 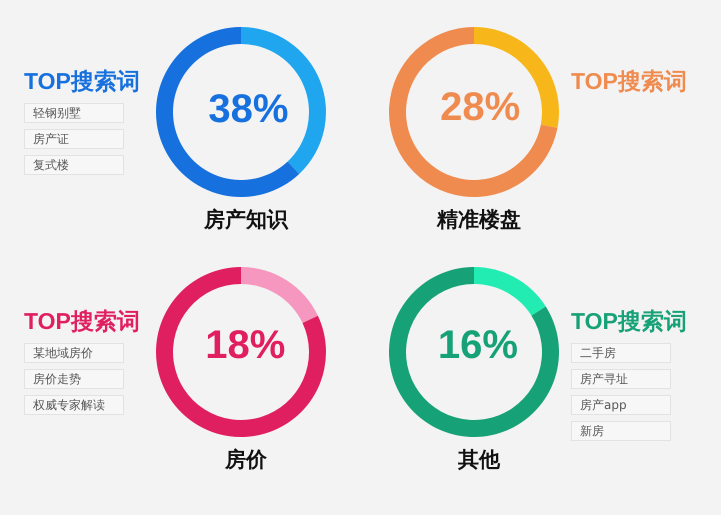 What do you see at coordinates (74, 113) in the screenshot?
I see `search-tag: 轻钢别墅` at bounding box center [74, 113].